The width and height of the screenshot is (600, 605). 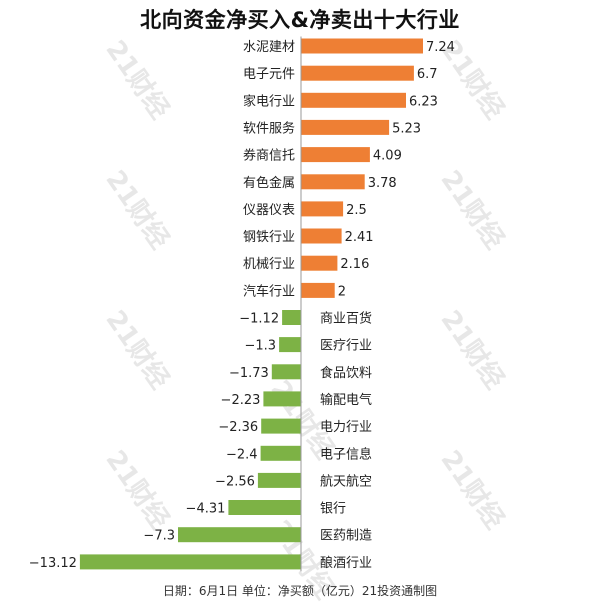 What do you see at coordinates (346, 481) in the screenshot?
I see `category-label-17: 航天航空` at bounding box center [346, 481].